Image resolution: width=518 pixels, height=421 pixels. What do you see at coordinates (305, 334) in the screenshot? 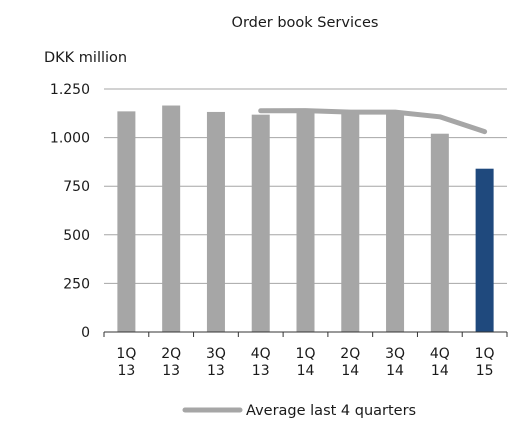
I see `x-axis` at bounding box center [305, 334].